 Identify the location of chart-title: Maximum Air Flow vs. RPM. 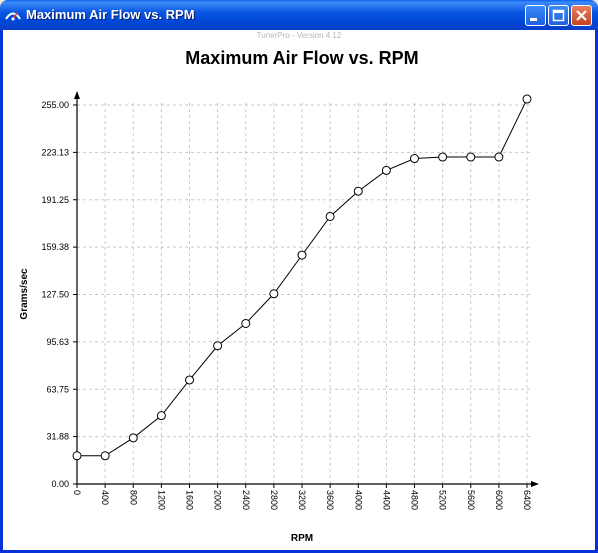
(301, 58).